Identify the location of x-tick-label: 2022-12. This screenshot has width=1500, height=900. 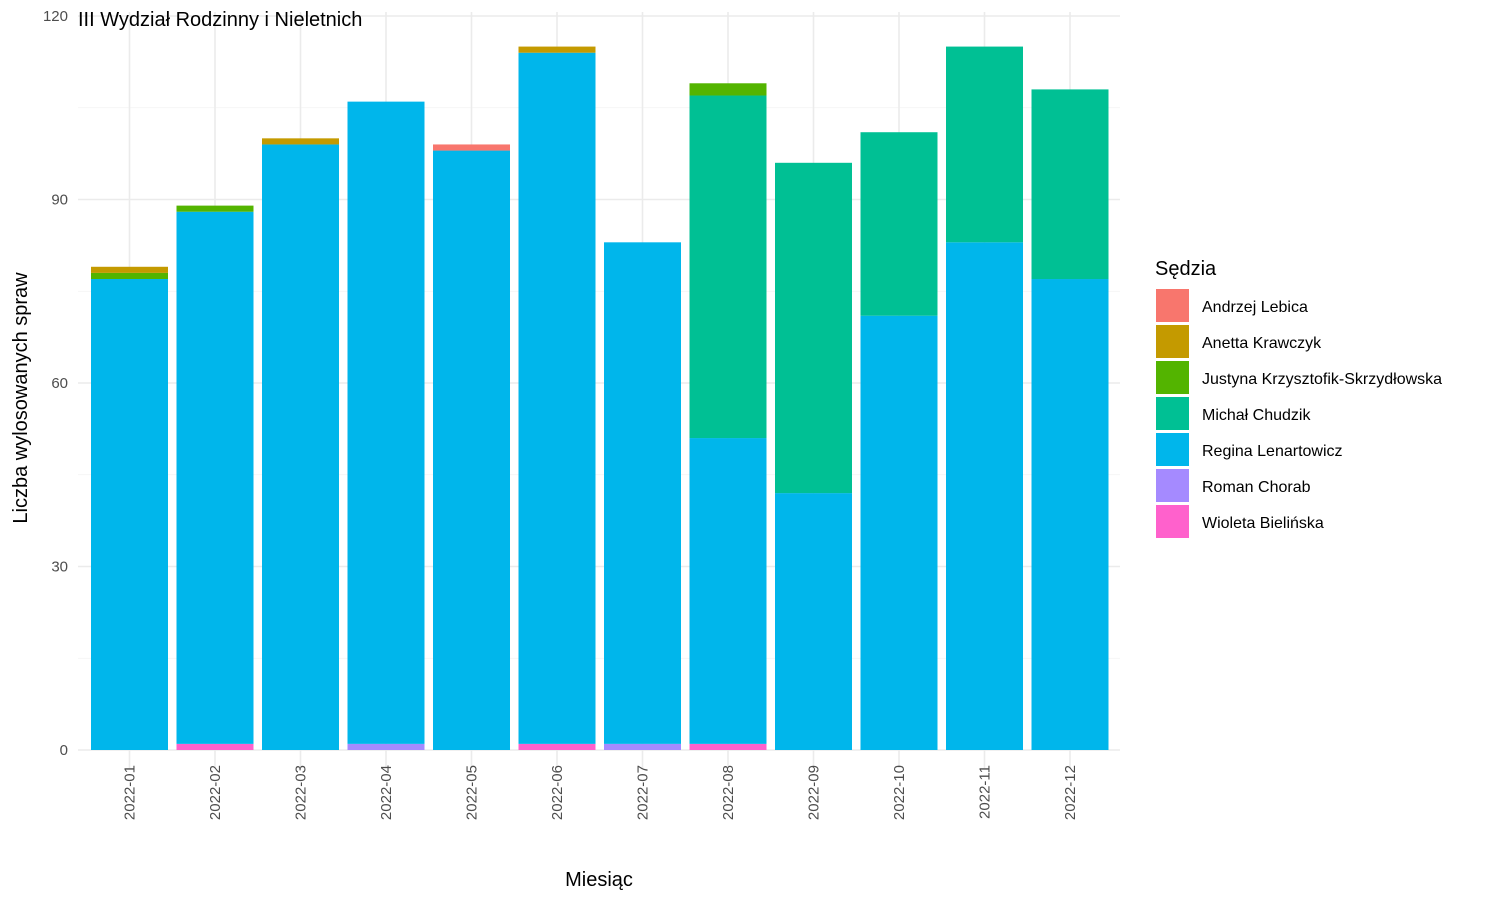
(1070, 792).